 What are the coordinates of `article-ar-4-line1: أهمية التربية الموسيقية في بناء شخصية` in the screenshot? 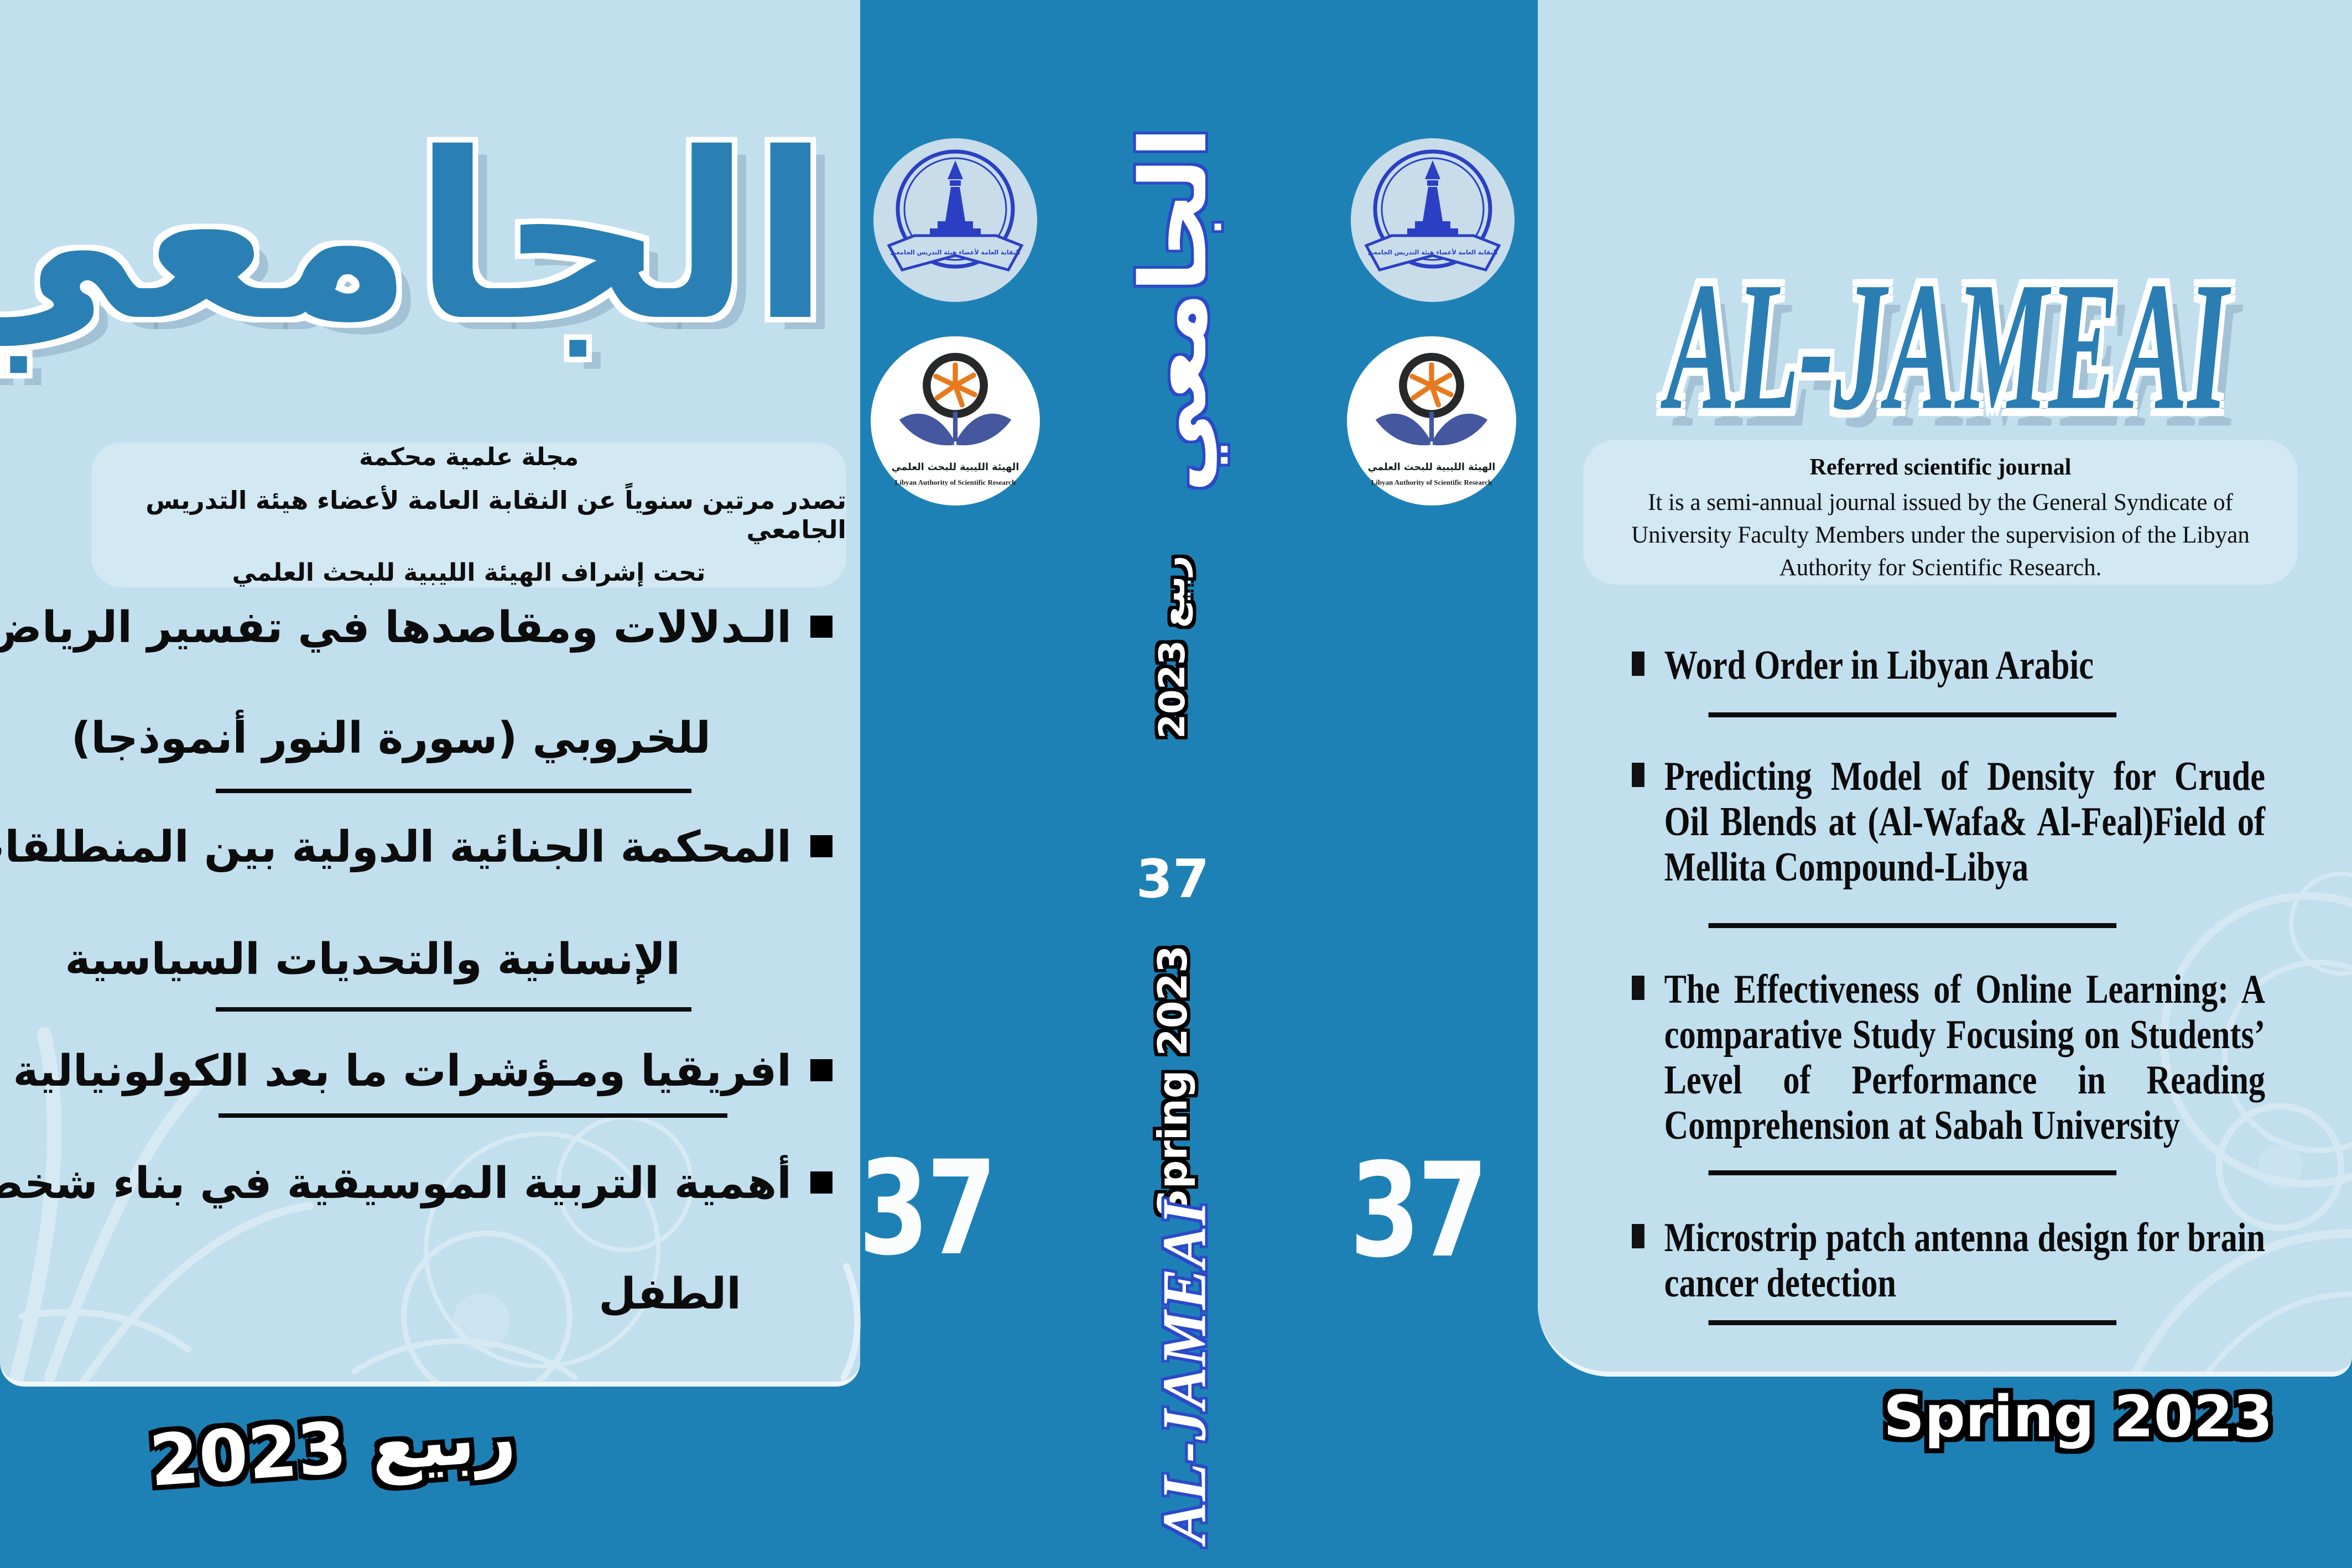 It's located at (416, 1183).